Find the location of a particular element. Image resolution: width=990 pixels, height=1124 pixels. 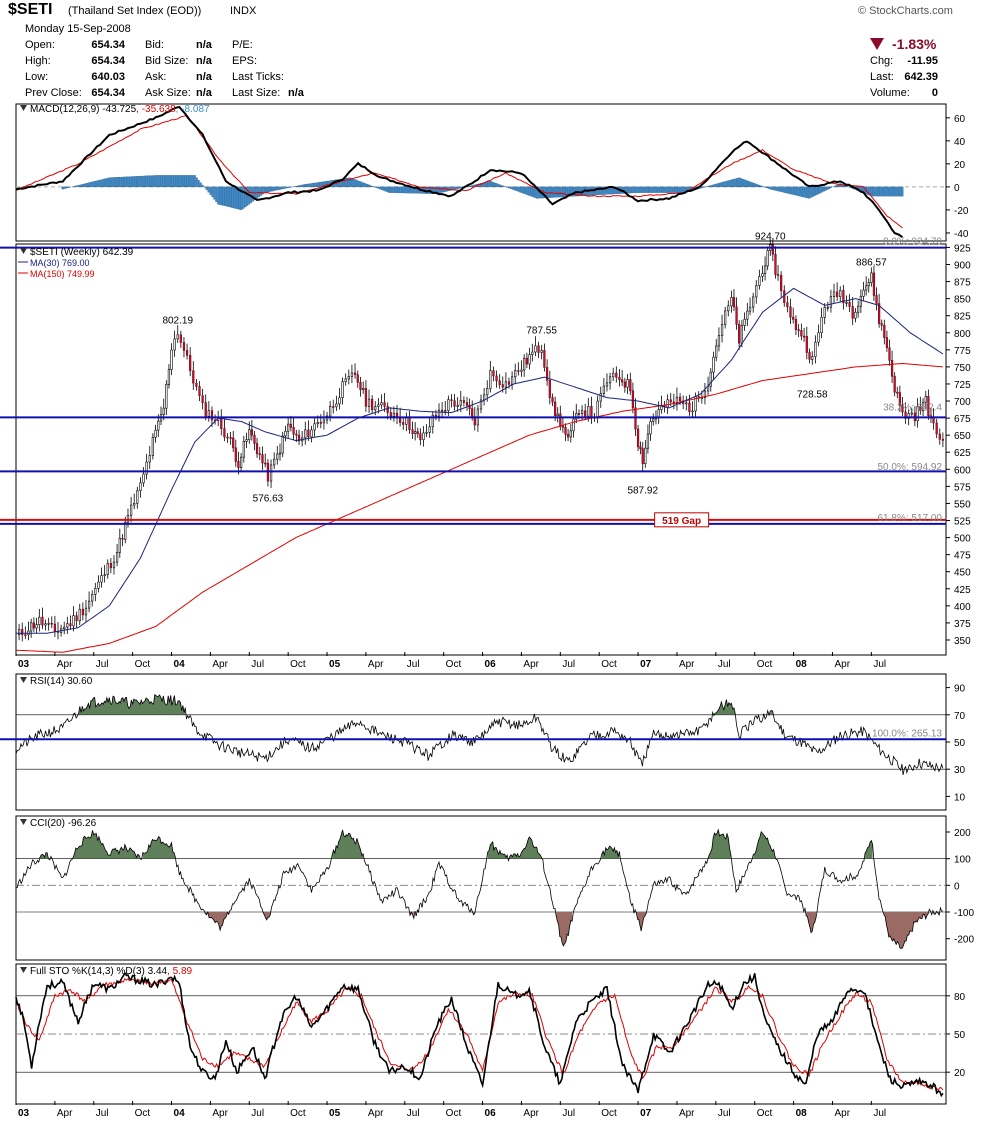

cci-low-fill is located at coordinates (564, 929).